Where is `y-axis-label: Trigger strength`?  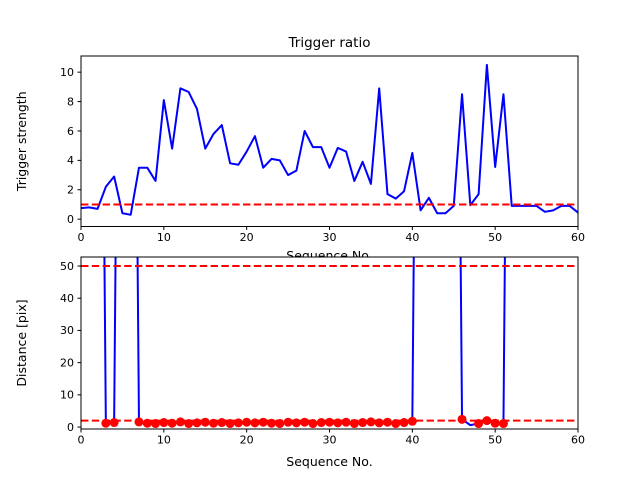
y-axis-label: Trigger strength is located at coordinates (21, 141).